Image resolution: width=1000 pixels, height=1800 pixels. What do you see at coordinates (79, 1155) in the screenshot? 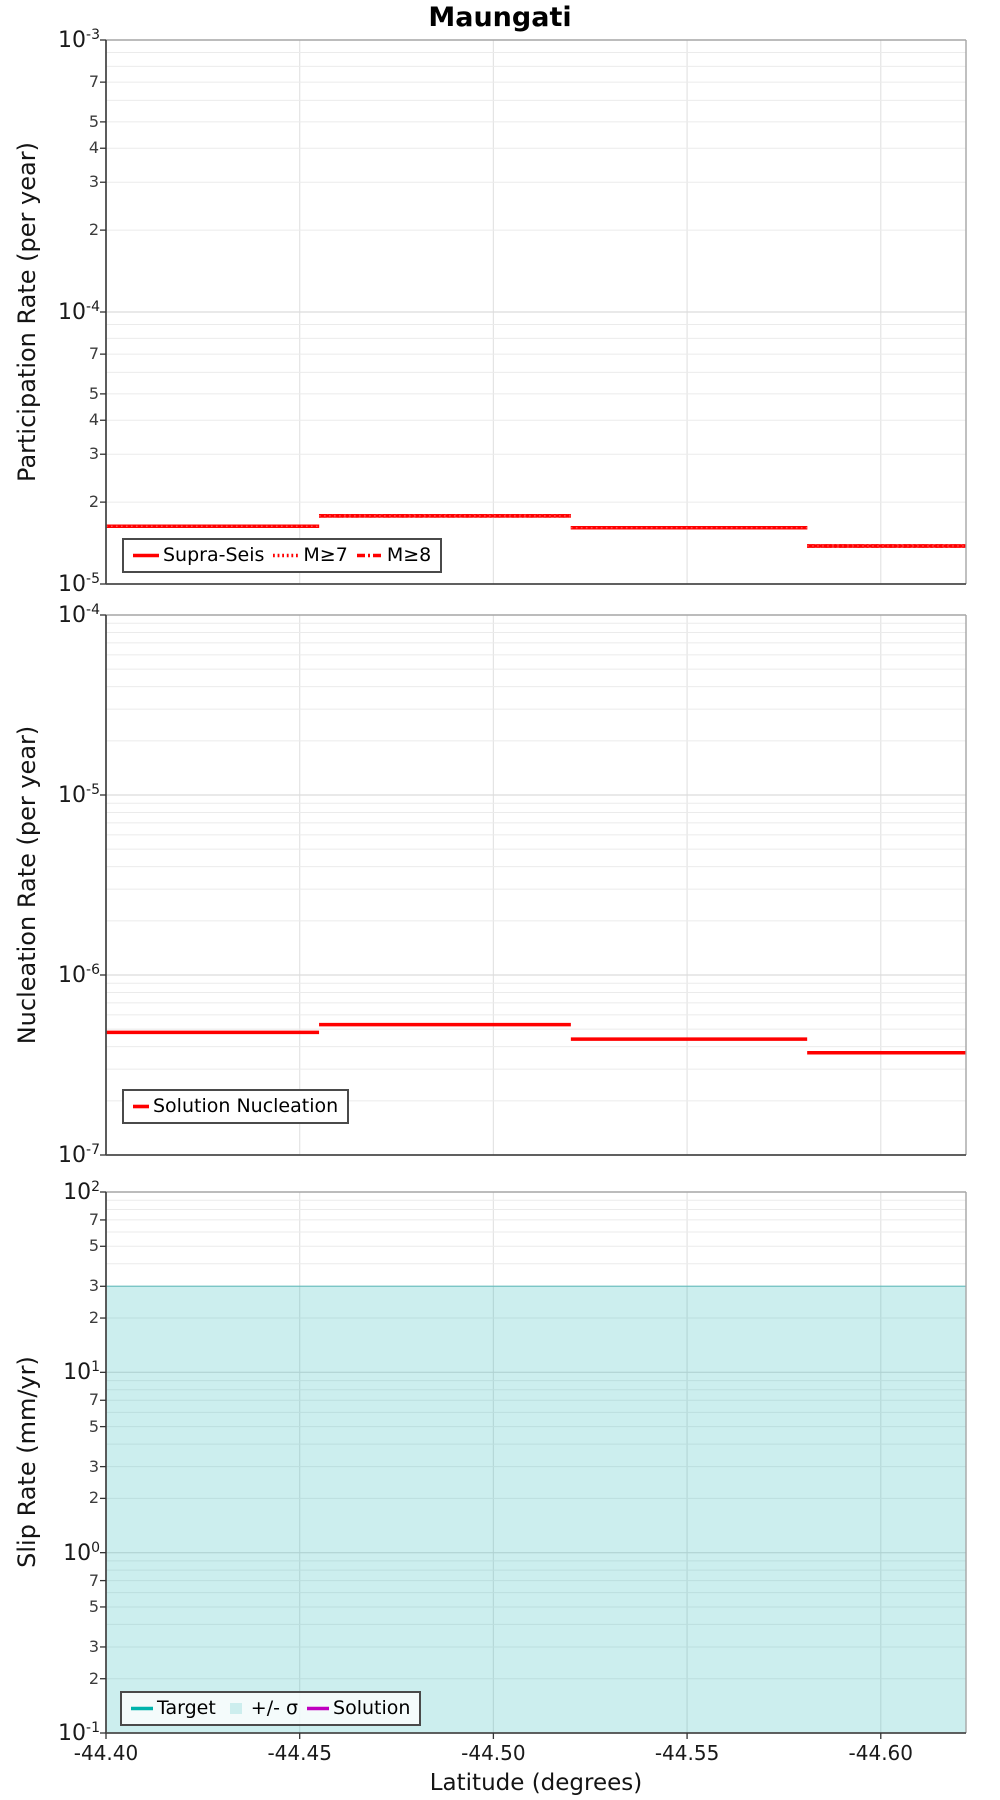
I see `y-tick-label: 10⁻⁷` at bounding box center [79, 1155].